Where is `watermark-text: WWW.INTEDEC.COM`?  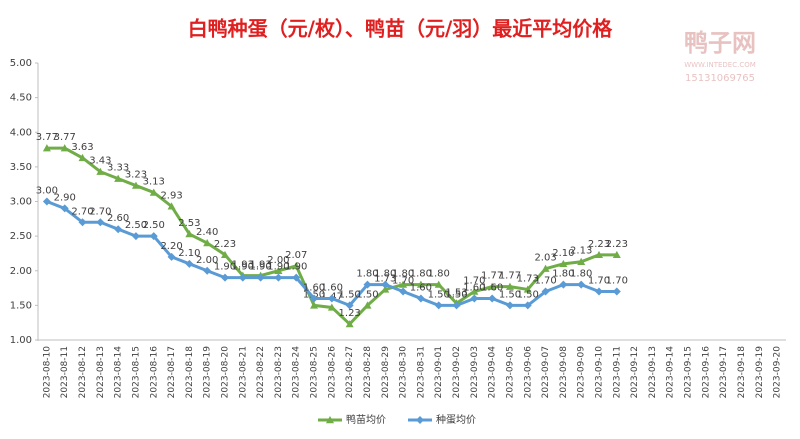 watermark-text: WWW.INTEDEC.COM is located at coordinates (720, 65).